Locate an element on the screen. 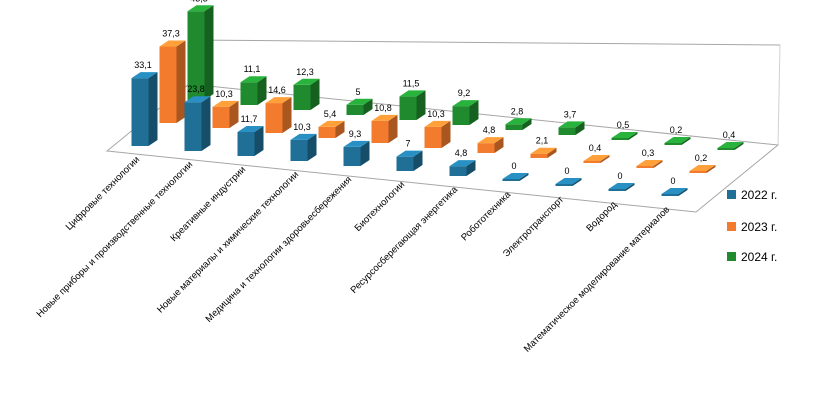 Image resolution: width=814 pixels, height=404 pixels. legend-item-1: 2022 г. is located at coordinates (752, 195).